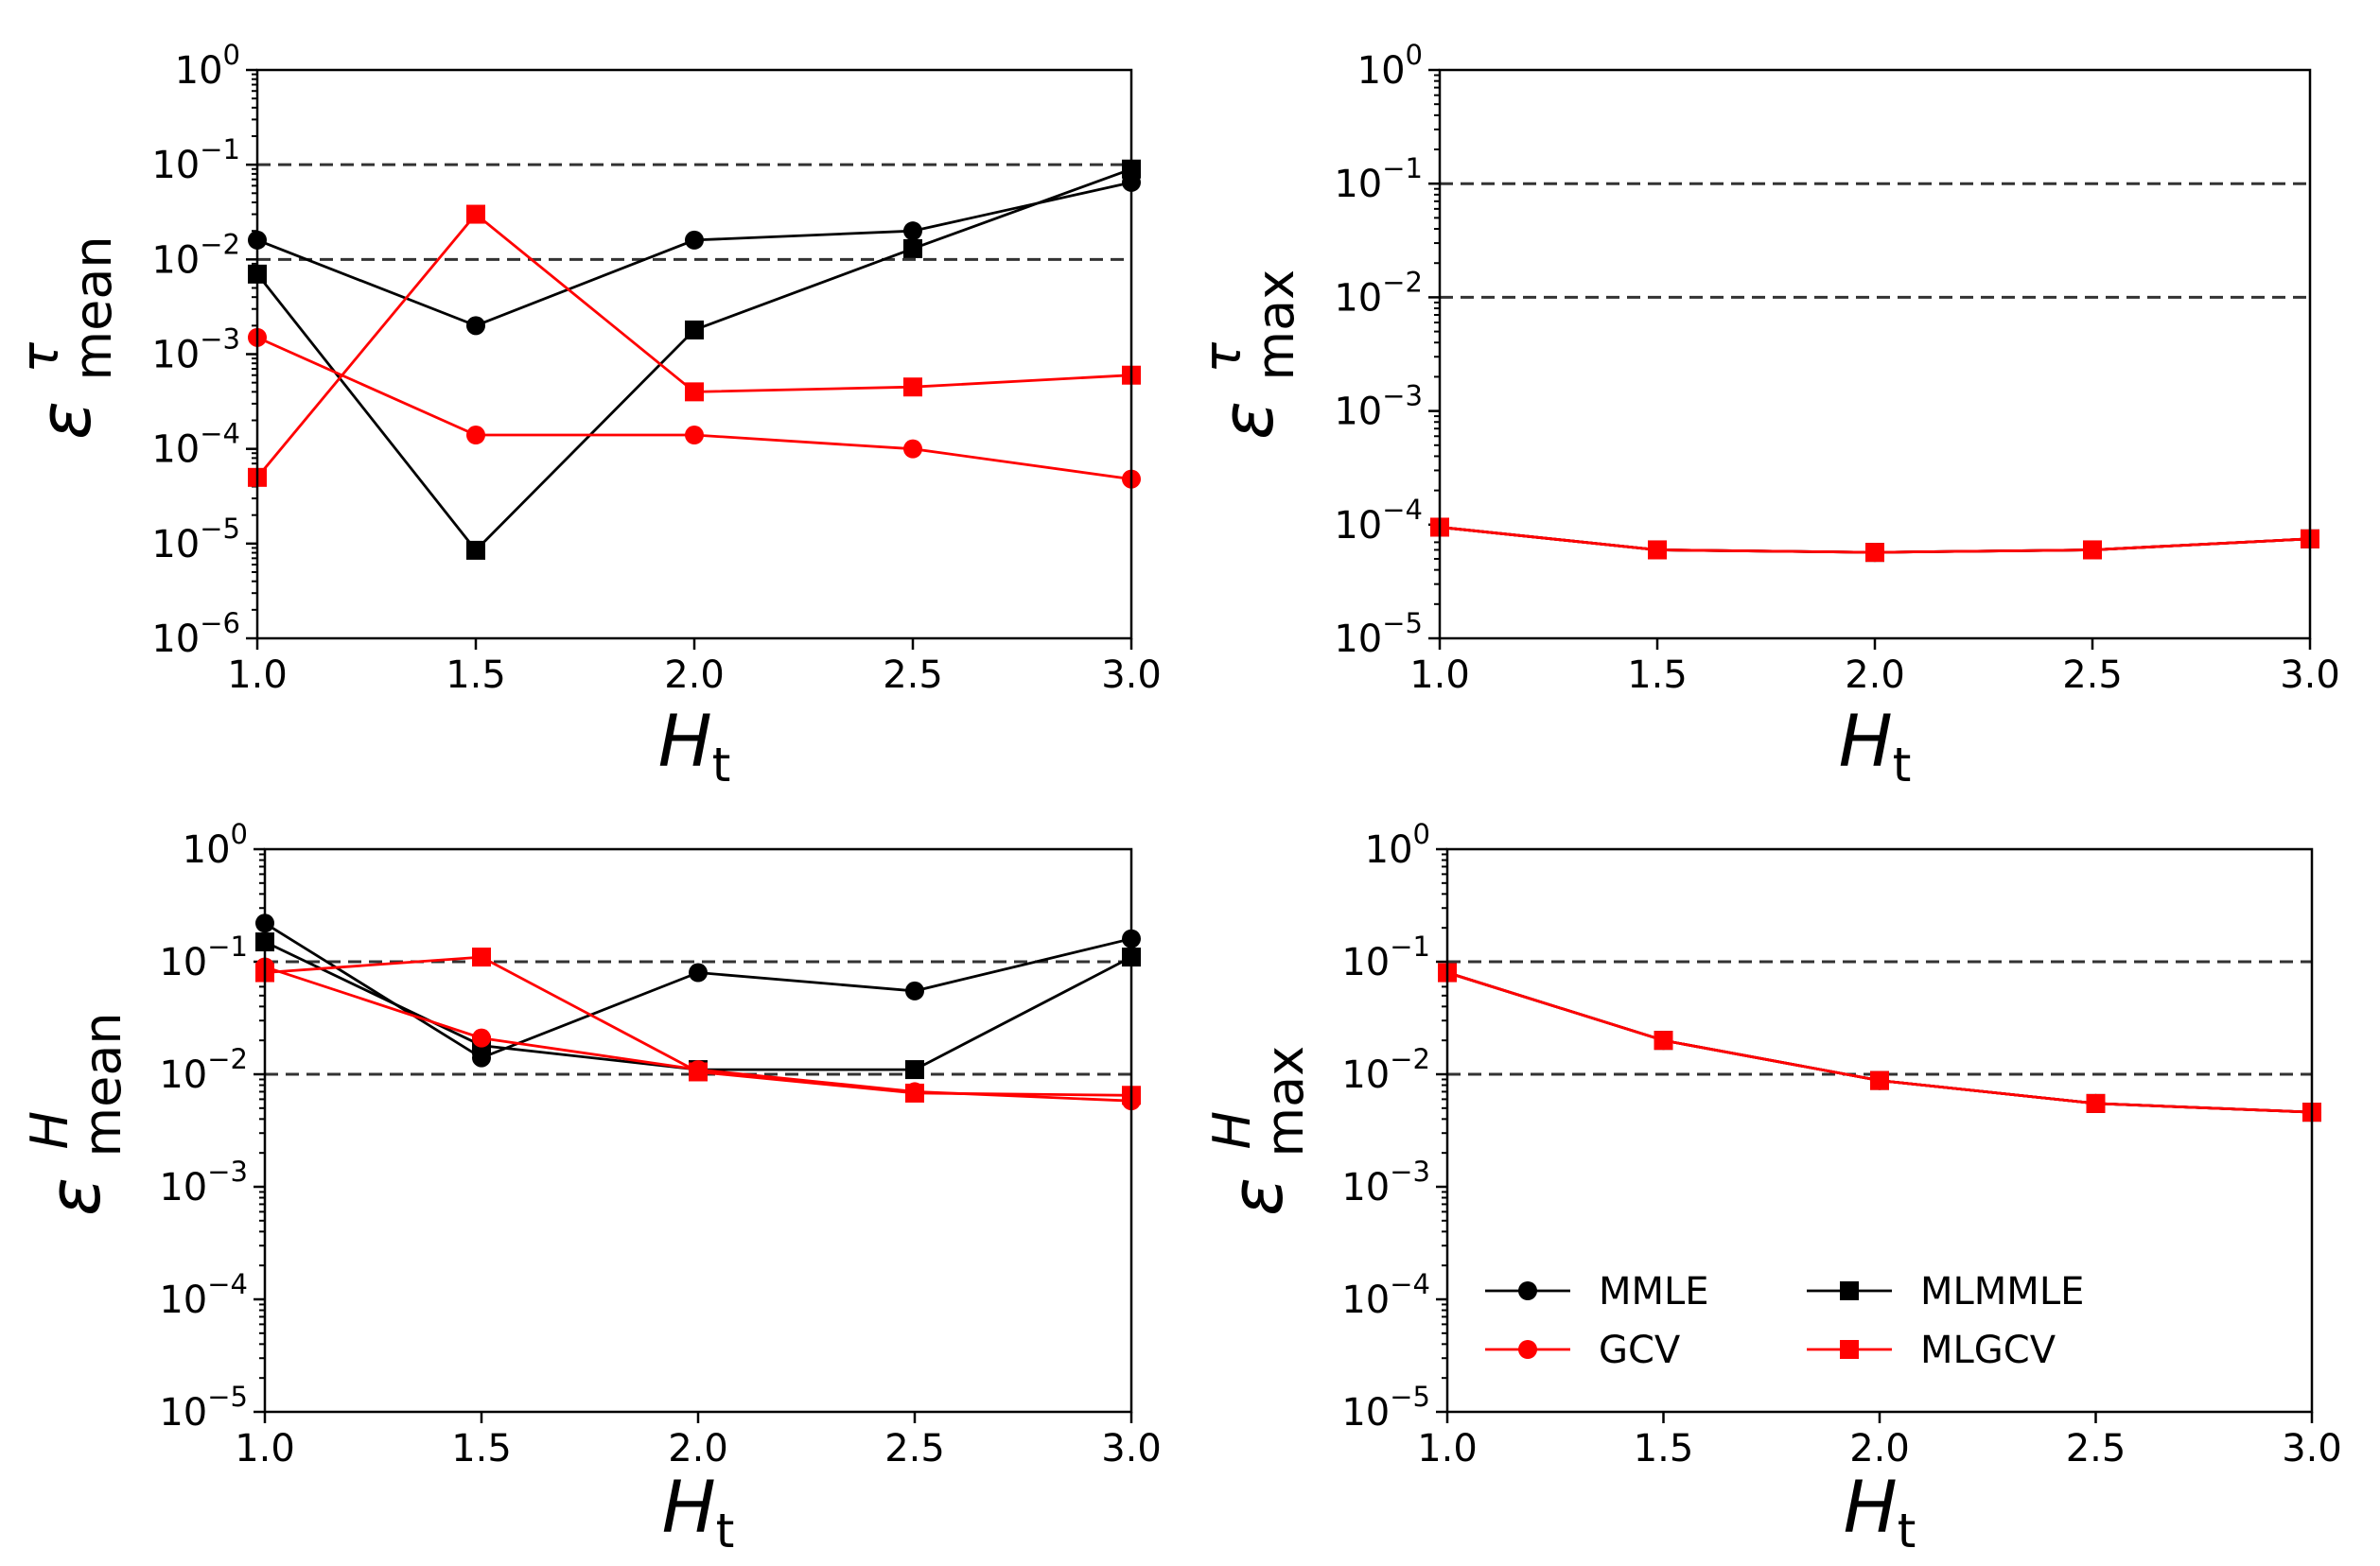 This screenshot has height=1566, width=2380. Describe the element at coordinates (1657, 675) in the screenshot. I see `x-tick-label: 1.5` at that location.